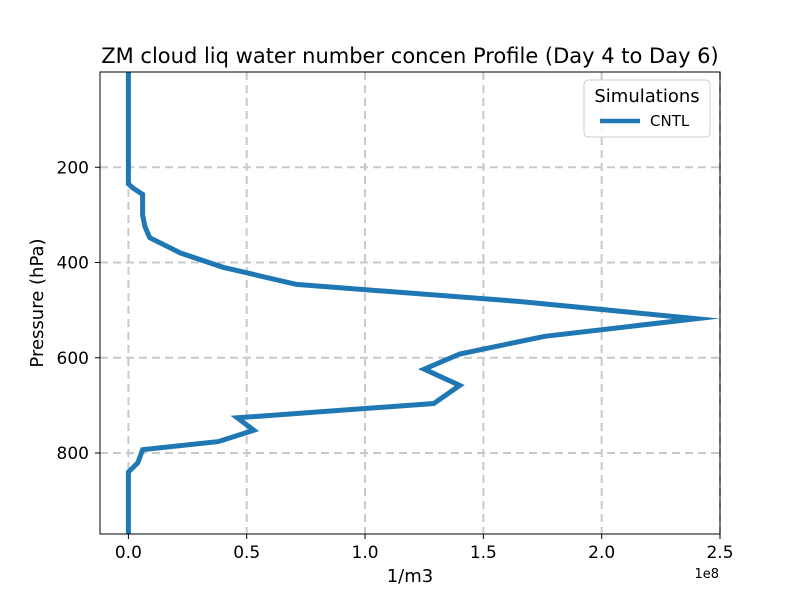 This screenshot has height=600, width=800. Describe the element at coordinates (73, 264) in the screenshot. I see `y-tick-label: 400` at that location.